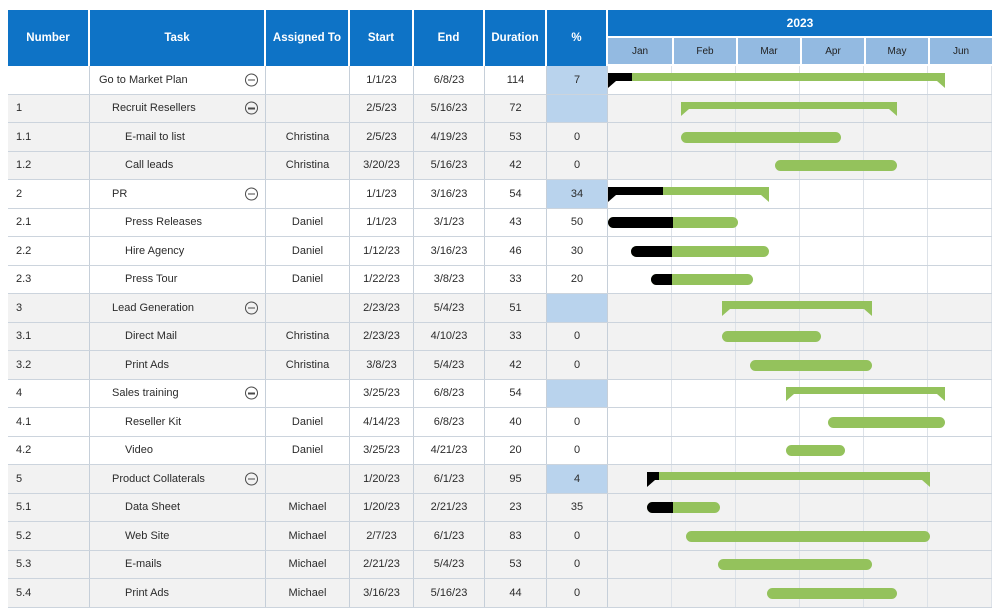  Describe the element at coordinates (777, 83) in the screenshot. I see `gantt-bar-summary` at that location.